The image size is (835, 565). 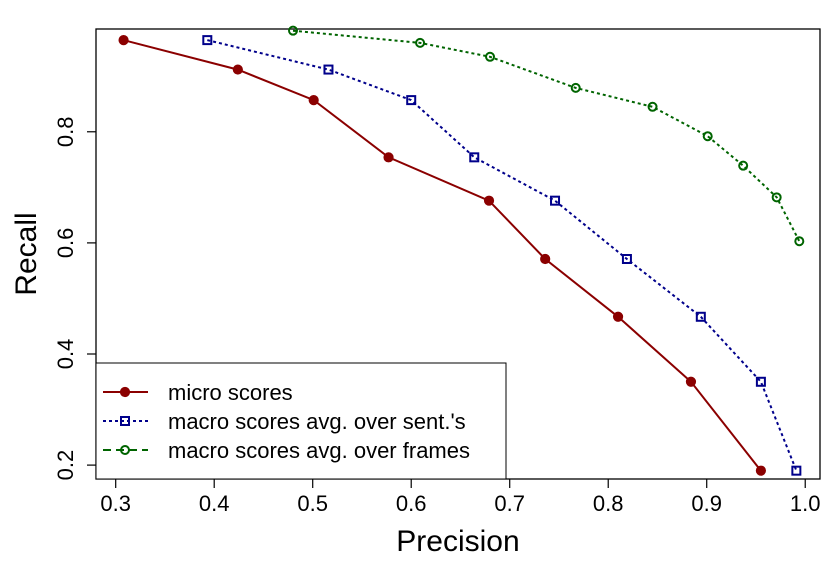 I want to click on y-axis-title: Recall, so click(x=26, y=253).